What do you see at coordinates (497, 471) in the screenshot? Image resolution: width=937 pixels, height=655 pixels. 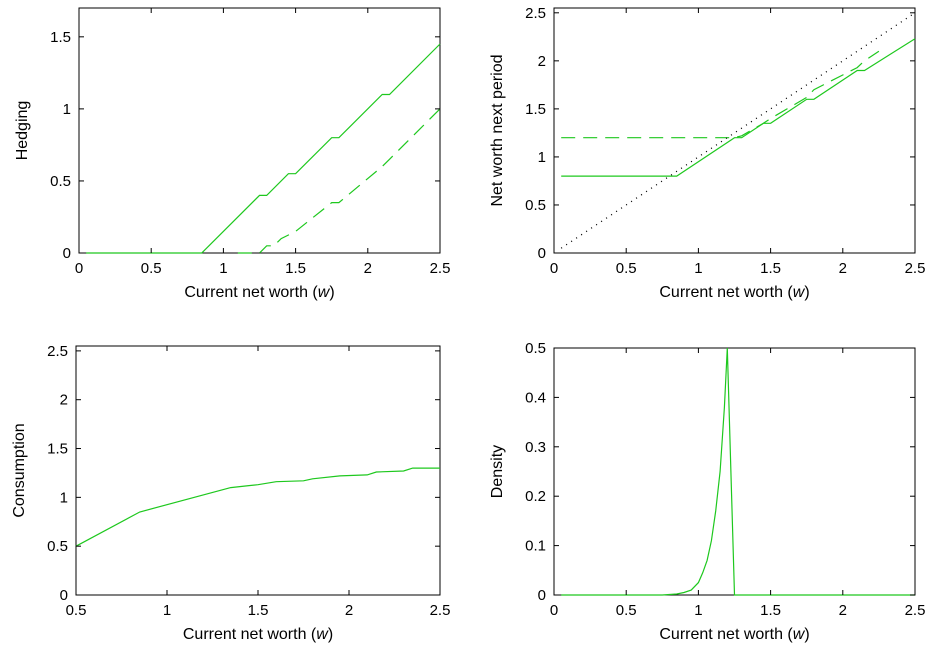 I see `y-axis-label: Density` at bounding box center [497, 471].